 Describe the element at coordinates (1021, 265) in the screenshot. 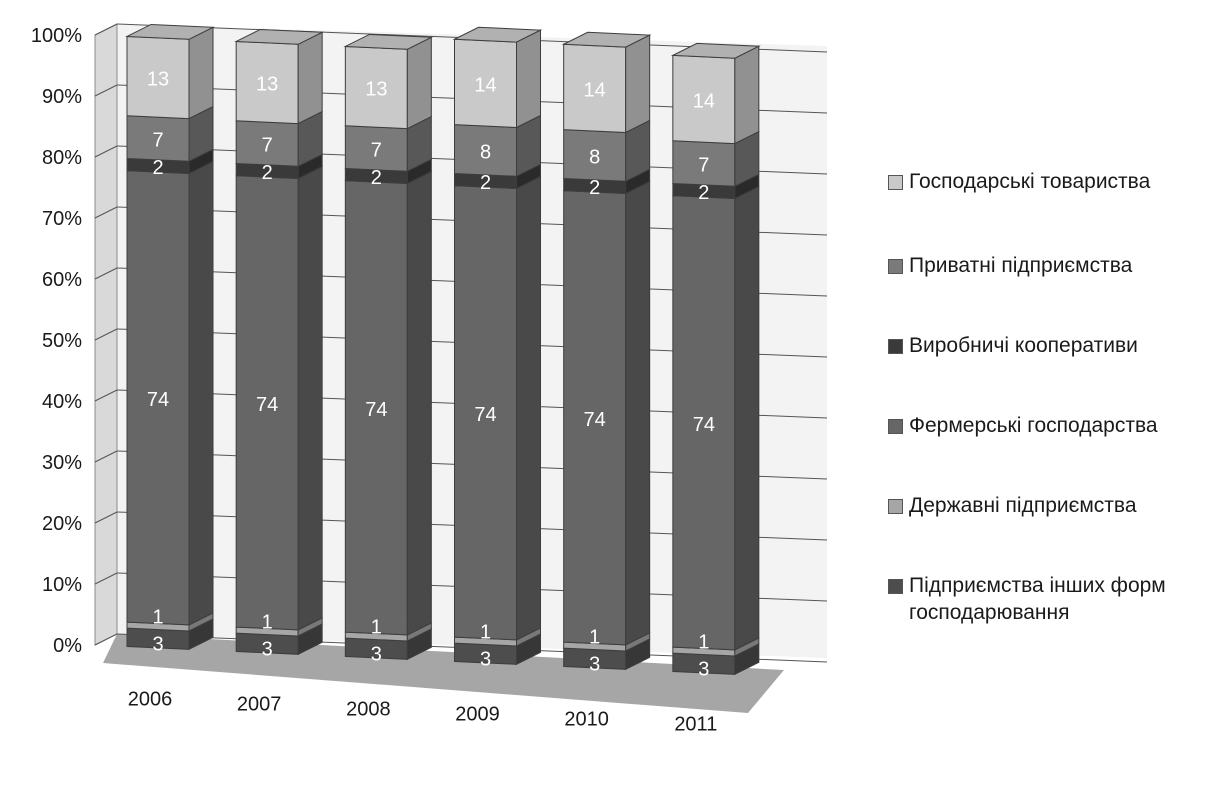

I see `legend-label: Приватні підприємства` at that location.